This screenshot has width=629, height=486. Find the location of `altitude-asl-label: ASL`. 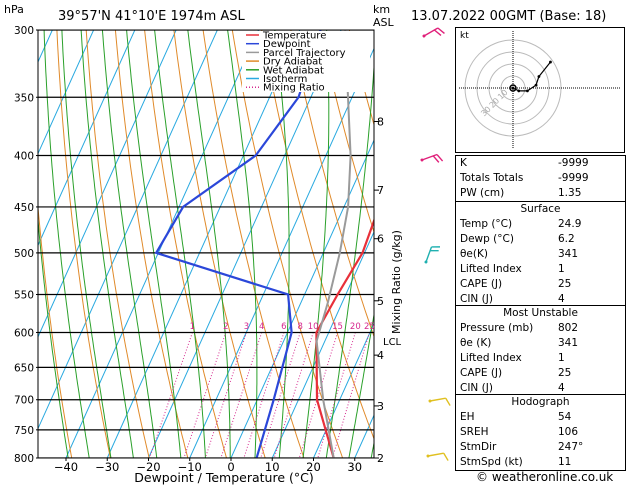

altitude-asl-label: ASL is located at coordinates (384, 22).